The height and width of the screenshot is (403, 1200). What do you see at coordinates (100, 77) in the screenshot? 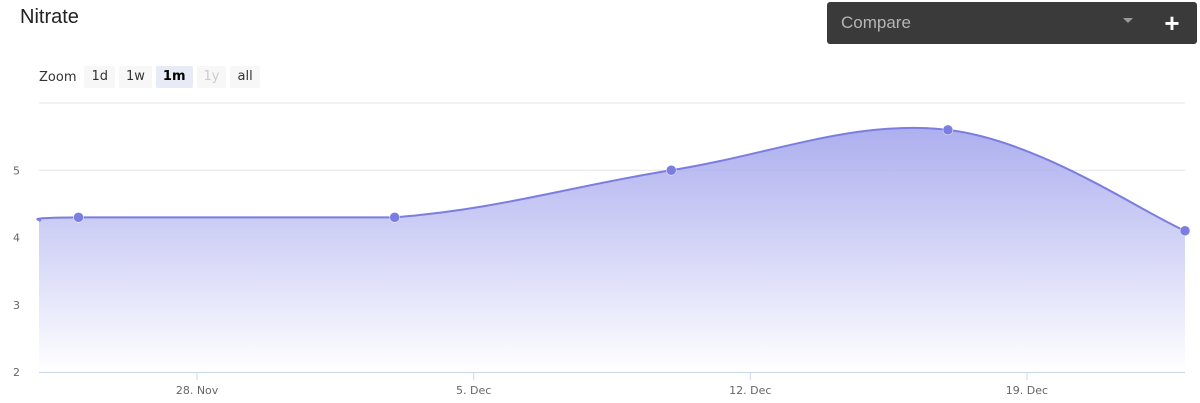
I see `zoom-button-1d: 1d` at bounding box center [100, 77].